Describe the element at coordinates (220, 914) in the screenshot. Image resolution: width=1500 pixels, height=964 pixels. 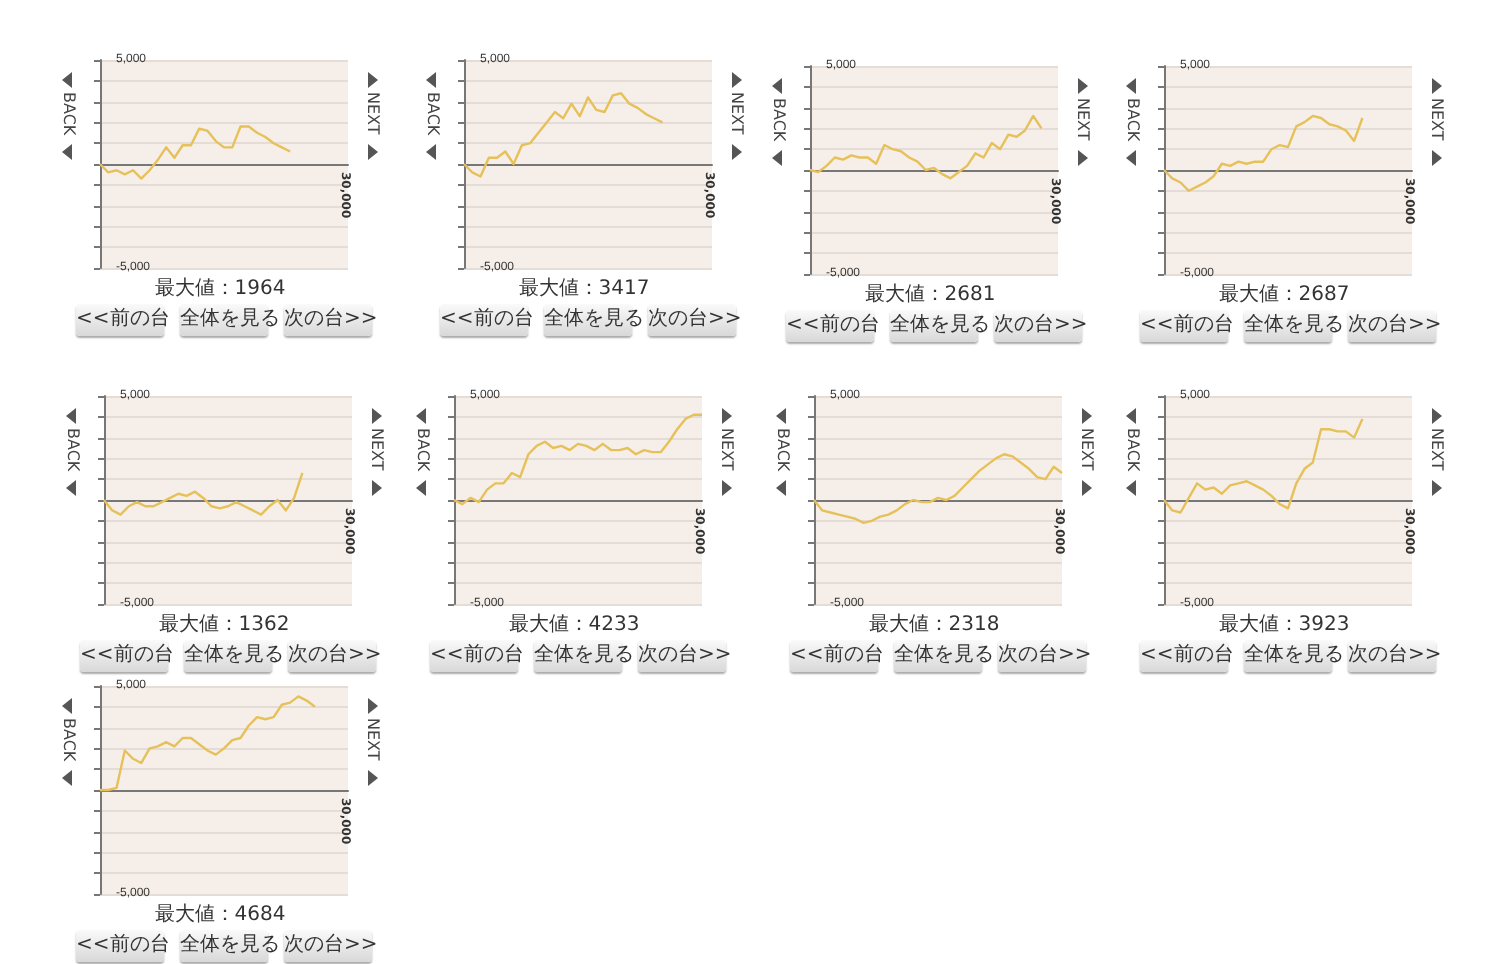
I see `text: 最大値：4684` at that location.